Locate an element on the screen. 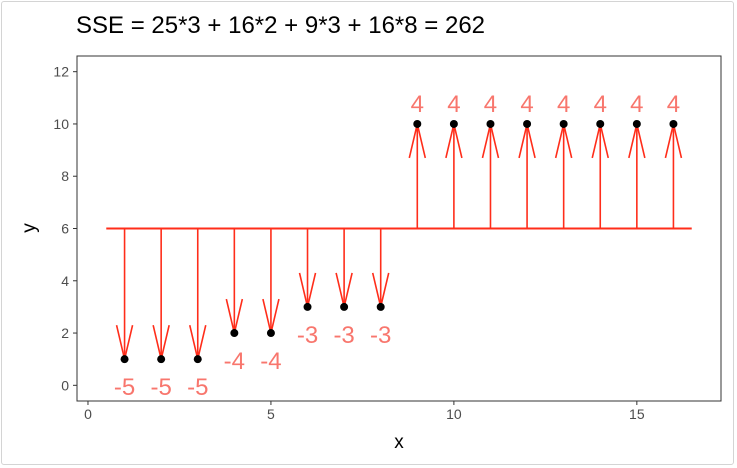 The width and height of the screenshot is (737, 468). y-axis-title: y is located at coordinates (29, 228).